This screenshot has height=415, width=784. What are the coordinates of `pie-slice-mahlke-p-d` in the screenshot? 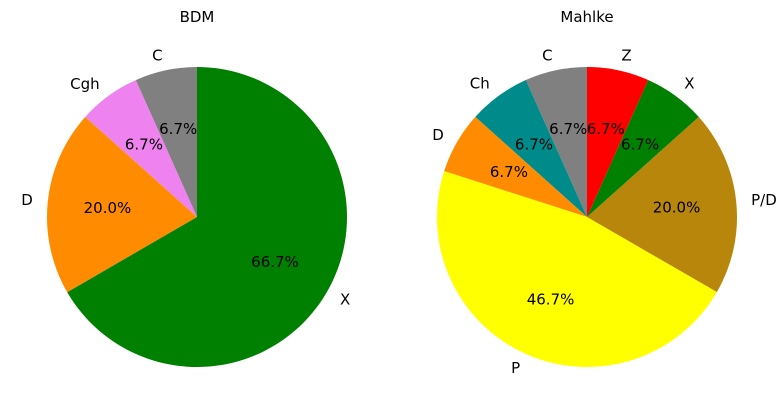 It's located at (662, 204).